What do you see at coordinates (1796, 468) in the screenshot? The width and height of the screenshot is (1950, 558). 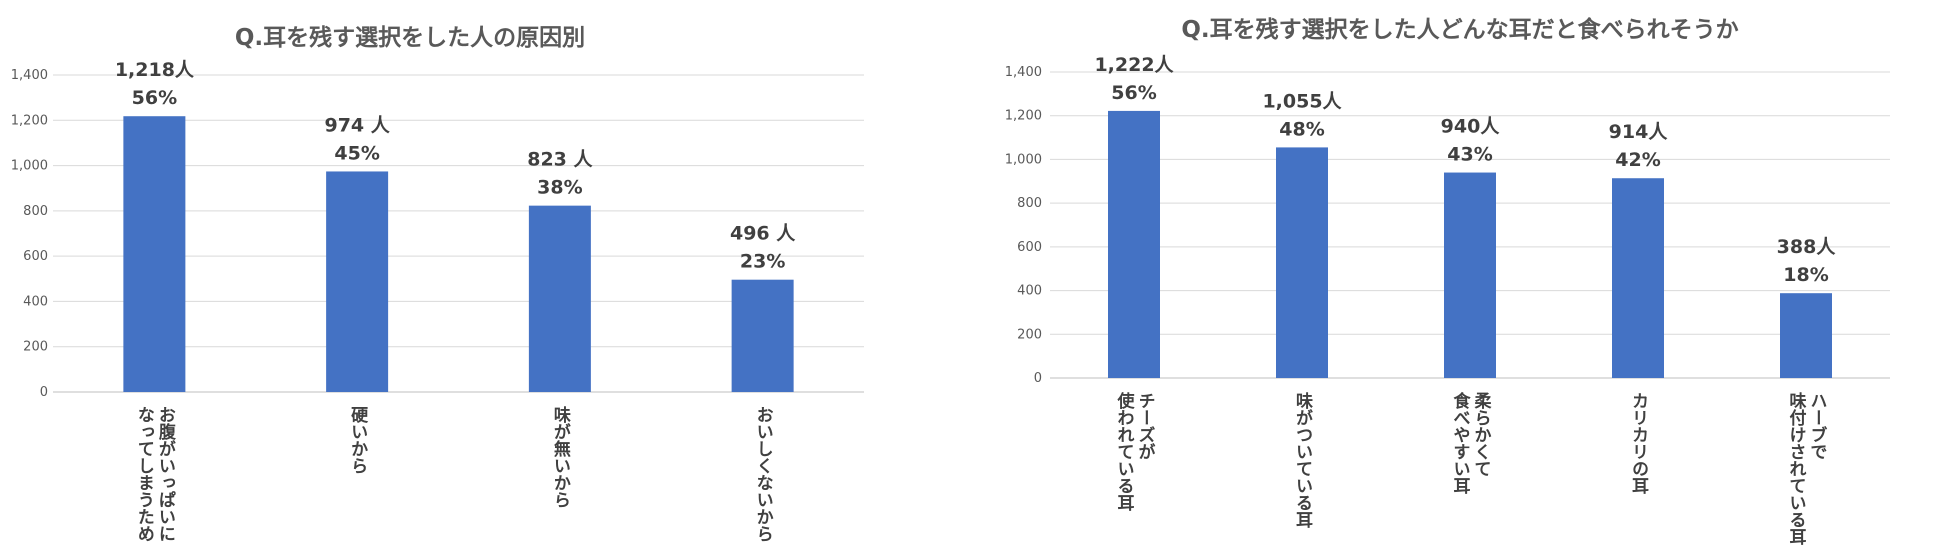 I see `category-label: 味付けされている耳` at bounding box center [1796, 468].